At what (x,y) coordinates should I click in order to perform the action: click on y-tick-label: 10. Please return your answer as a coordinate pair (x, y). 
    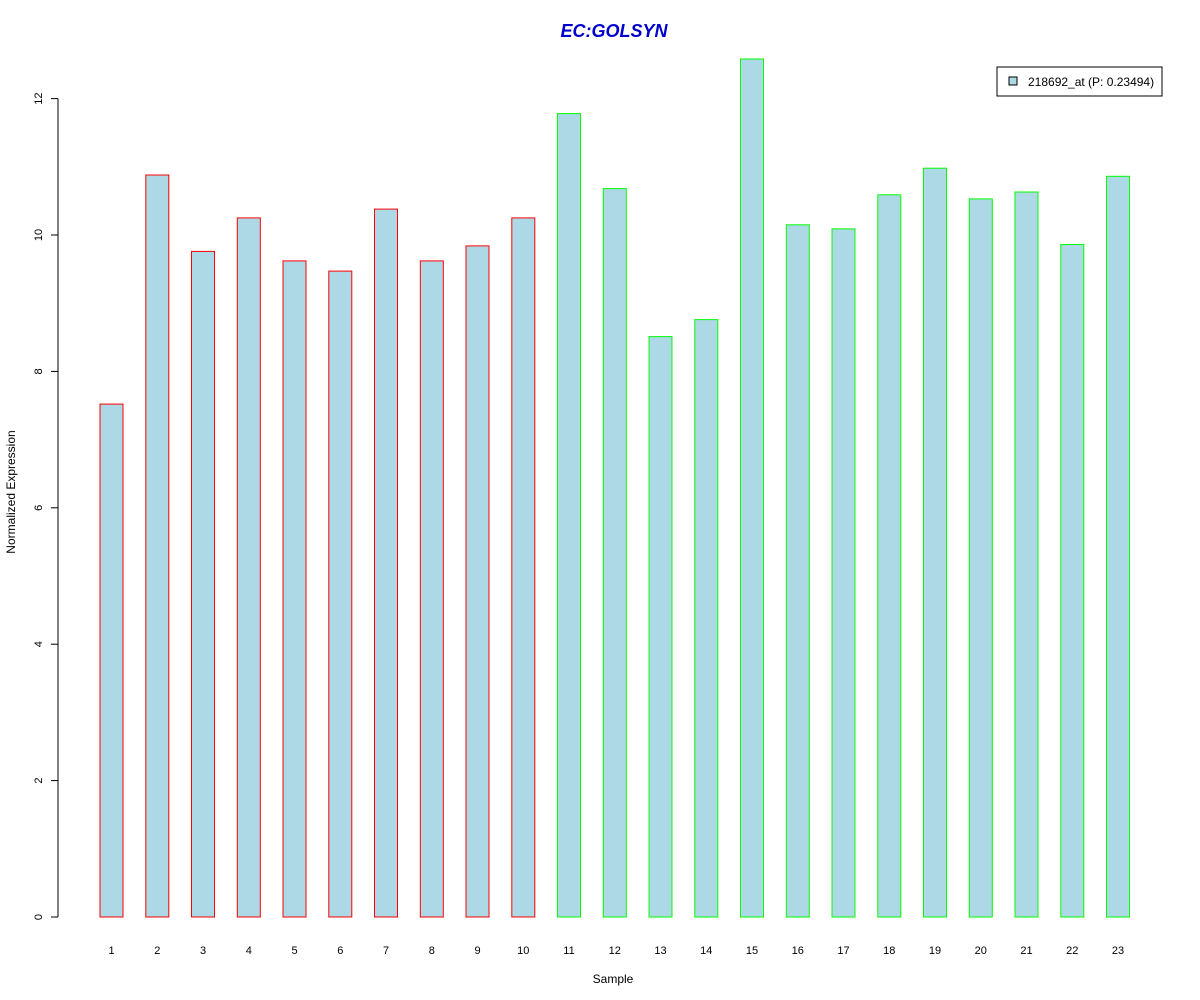
    Looking at the image, I should click on (39, 235).